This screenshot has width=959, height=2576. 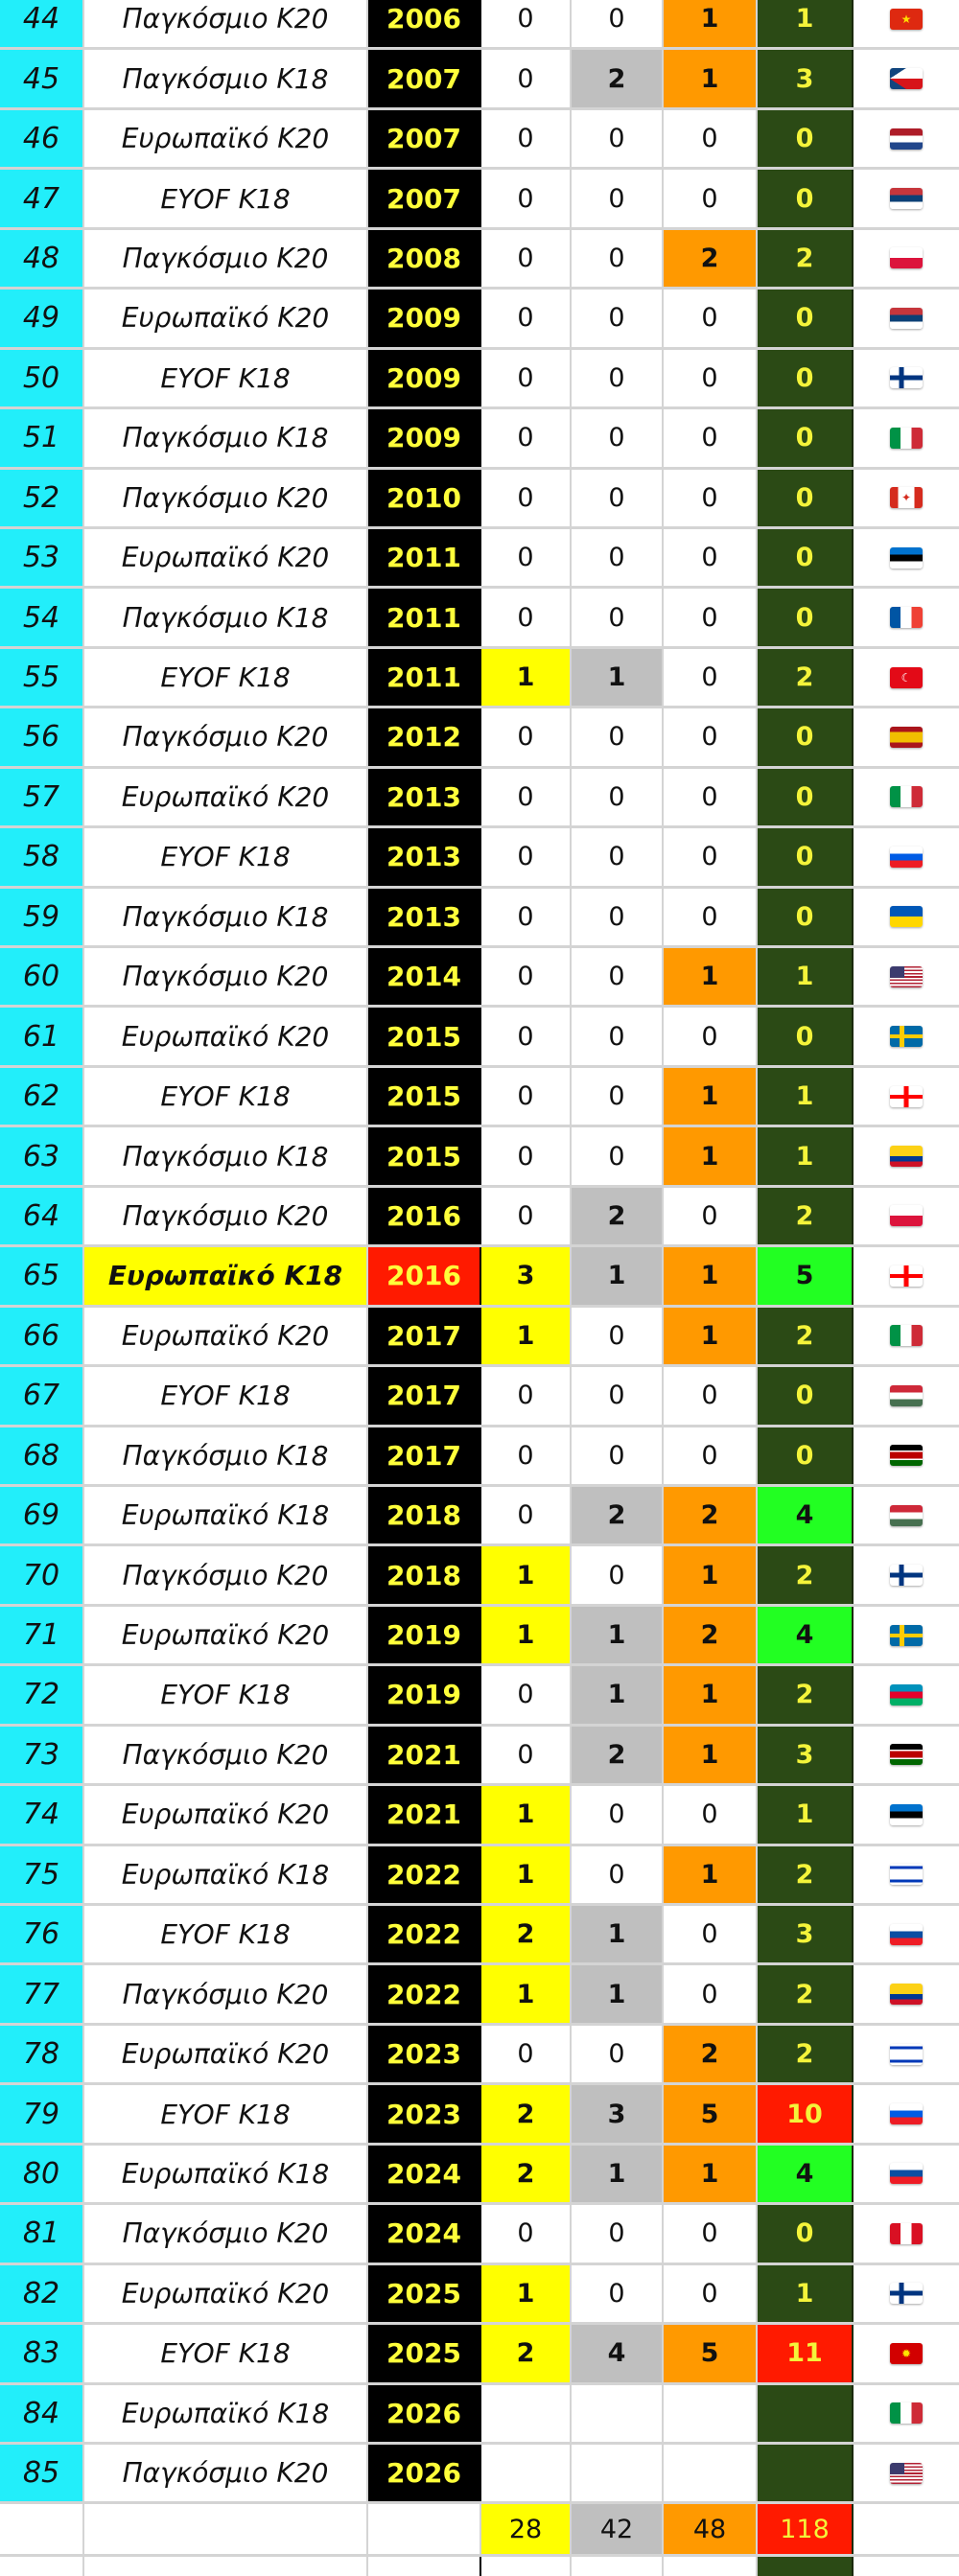 I want to click on flag-cell: ★, so click(x=906, y=24).